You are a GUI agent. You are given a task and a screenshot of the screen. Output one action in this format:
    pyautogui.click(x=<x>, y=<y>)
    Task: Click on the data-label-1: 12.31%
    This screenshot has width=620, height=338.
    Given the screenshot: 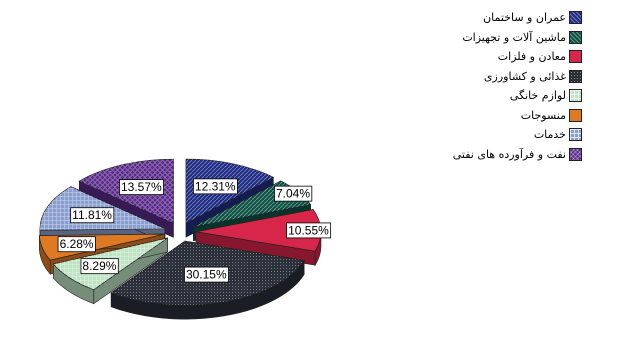 What is the action you would take?
    pyautogui.click(x=215, y=186)
    